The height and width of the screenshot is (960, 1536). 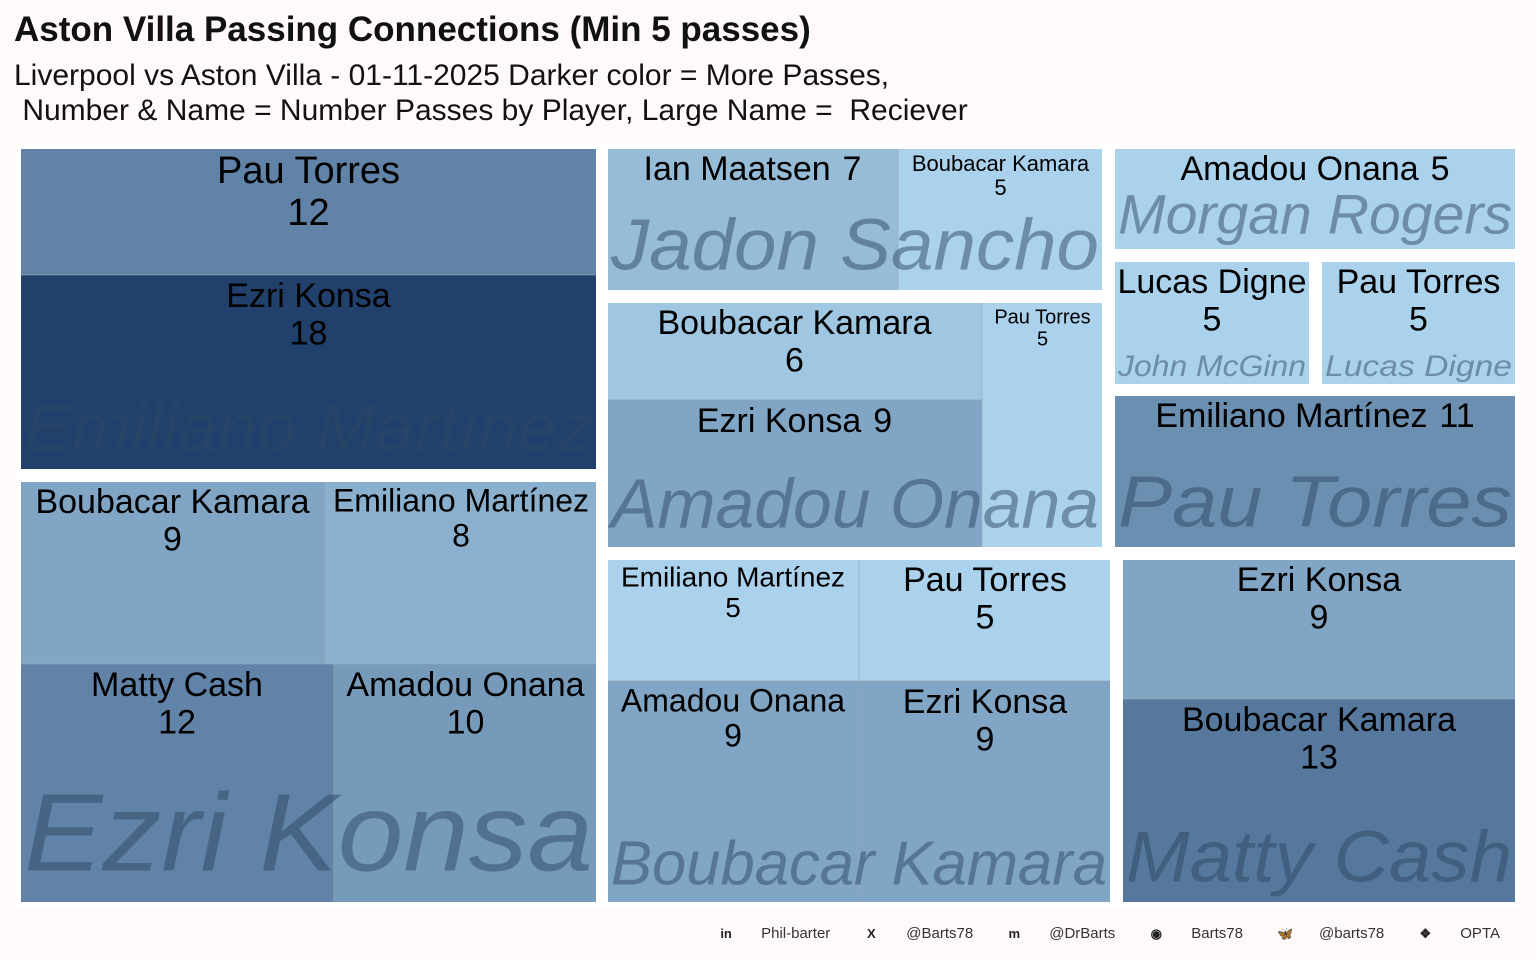 I want to click on pass-count-label: 10, so click(x=466, y=722).